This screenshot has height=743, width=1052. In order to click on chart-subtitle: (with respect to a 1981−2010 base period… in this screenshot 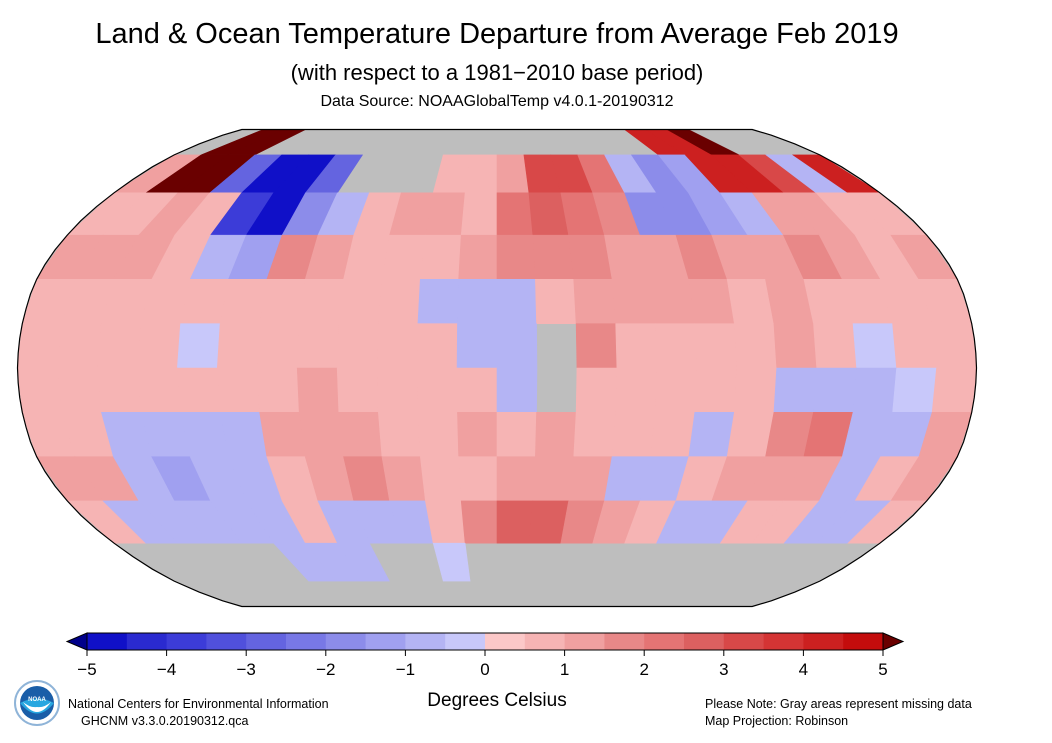, I will do `click(497, 72)`.